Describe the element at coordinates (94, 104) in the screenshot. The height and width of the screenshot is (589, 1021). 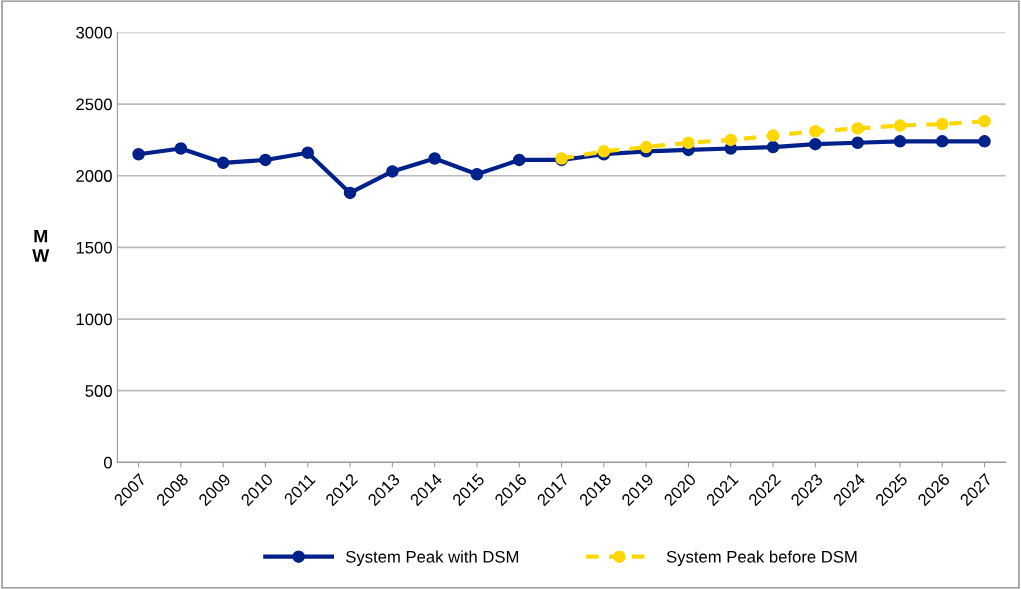
I see `y-tick-label: 2500` at that location.